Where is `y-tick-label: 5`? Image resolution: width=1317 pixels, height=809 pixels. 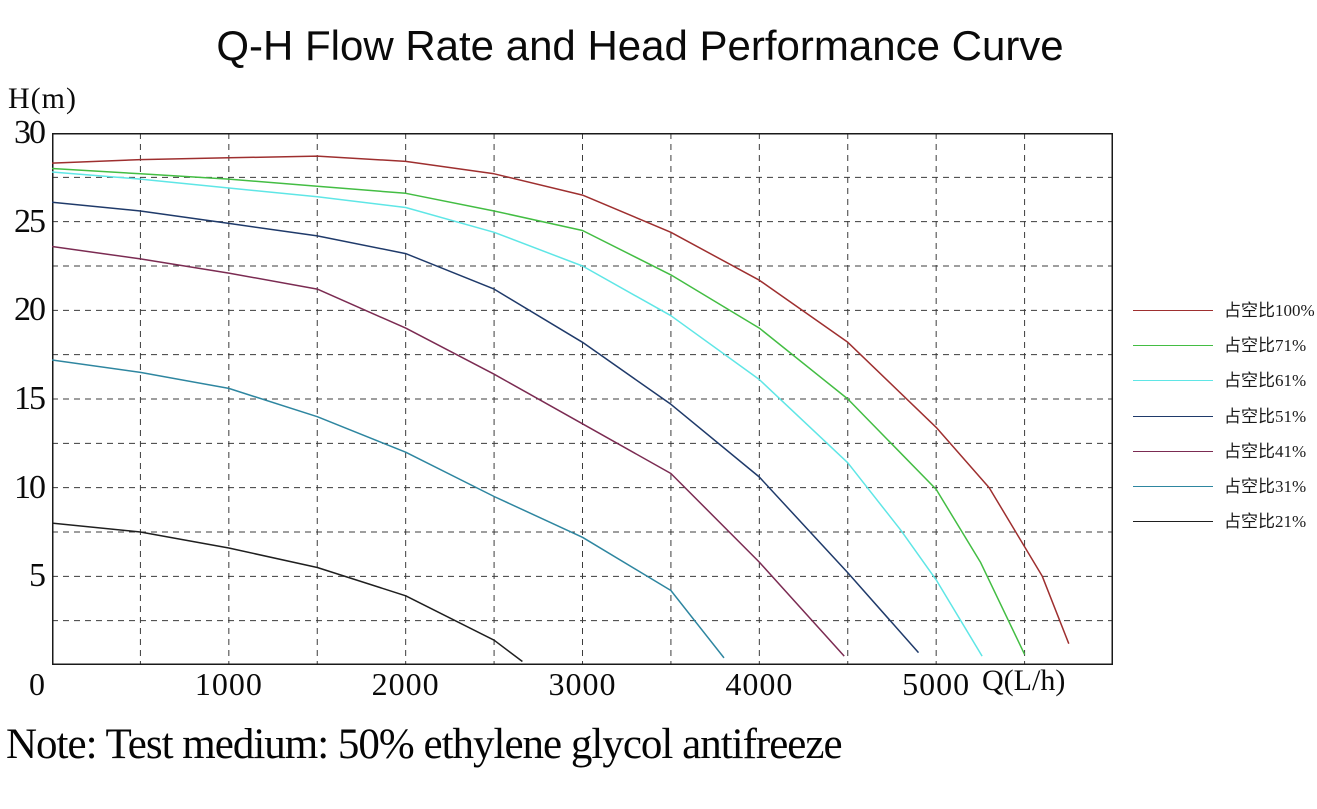 y-tick-label: 5 is located at coordinates (37, 576).